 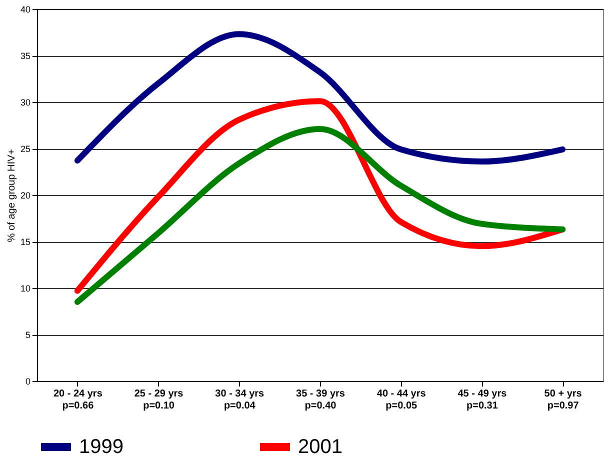 What do you see at coordinates (321, 400) in the screenshot?
I see `x-tick-label: 35 - 39 yrs p=0.40` at bounding box center [321, 400].